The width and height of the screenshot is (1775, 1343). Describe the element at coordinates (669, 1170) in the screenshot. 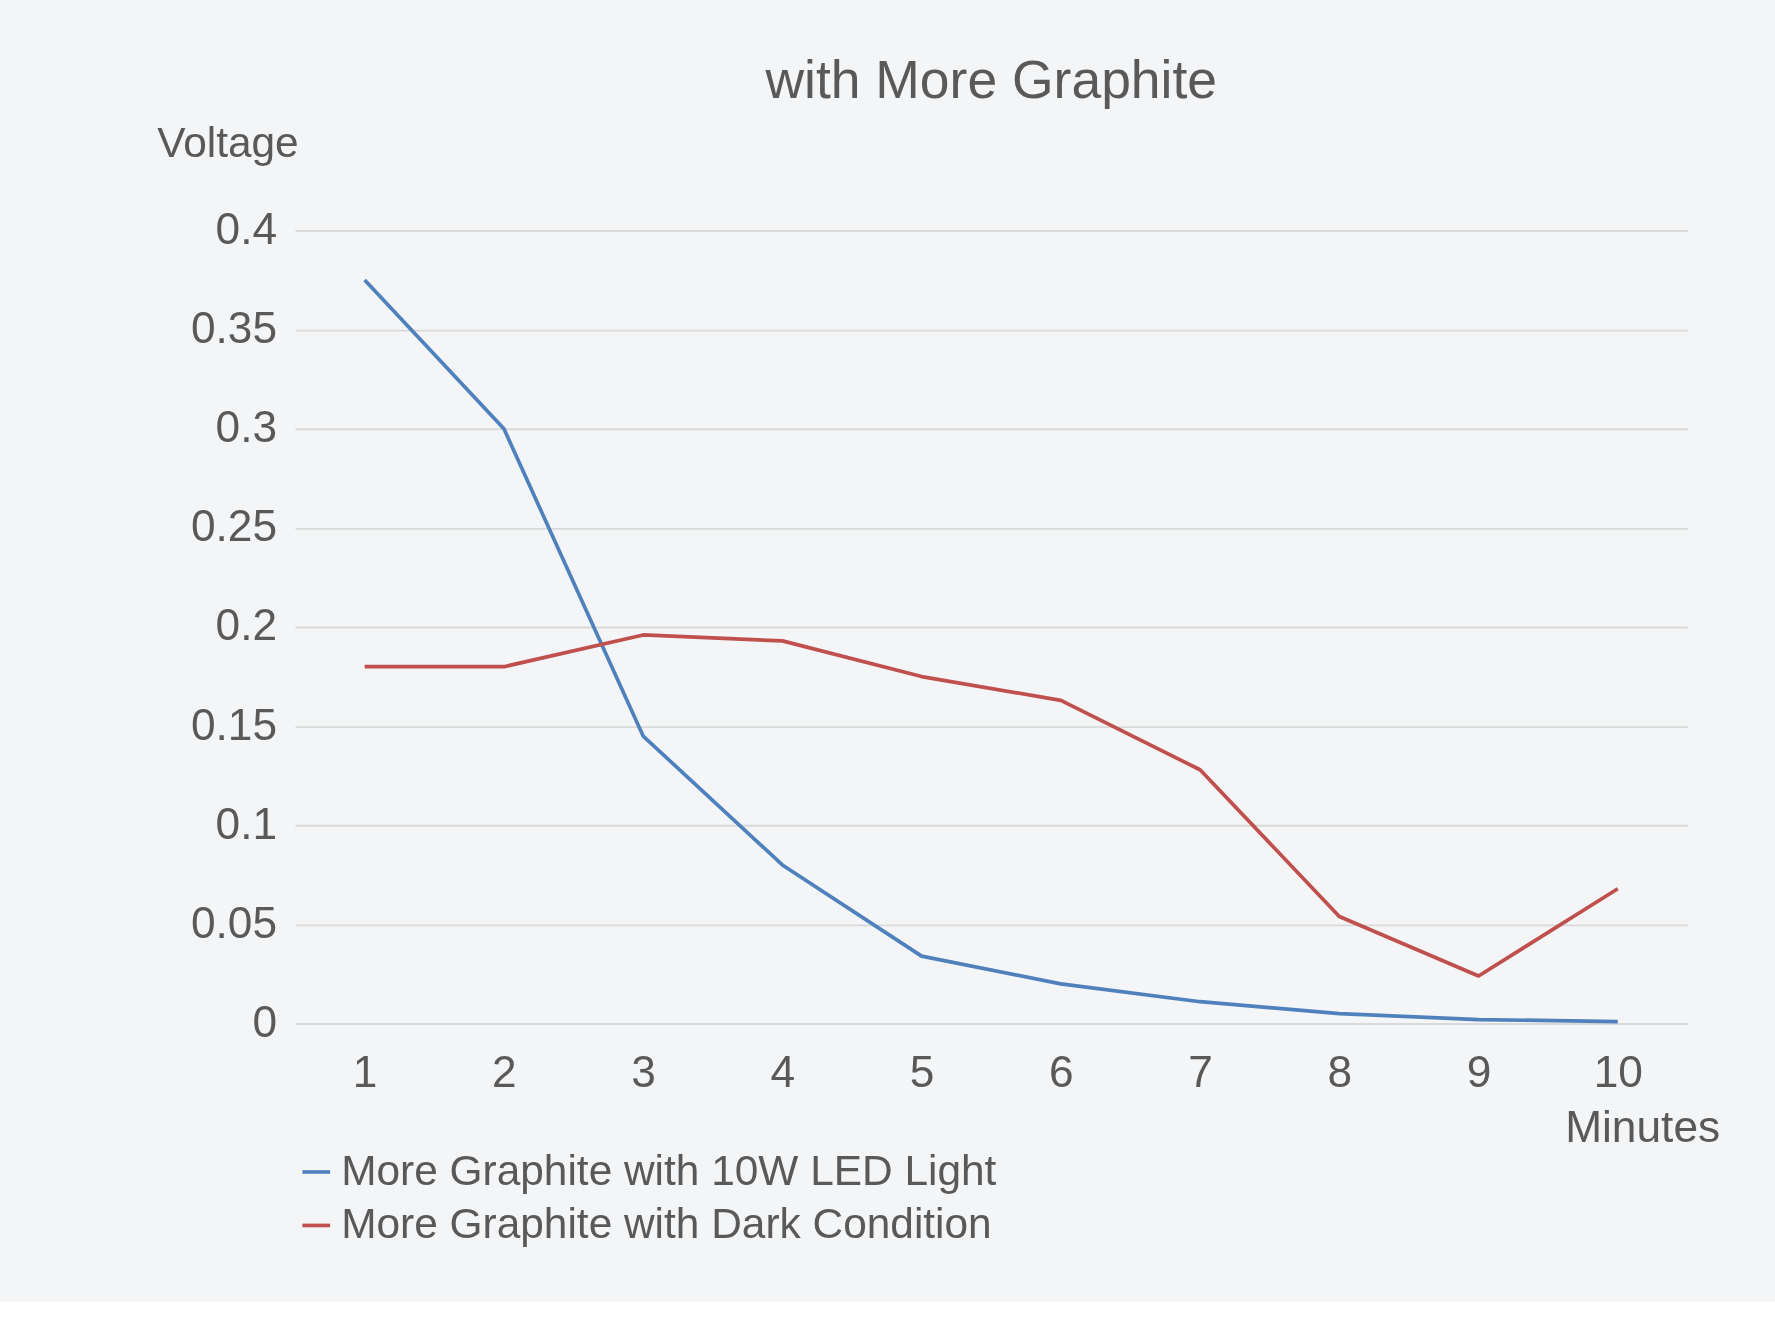

I see `legend-label: More Graphite with 10W LED Light` at that location.